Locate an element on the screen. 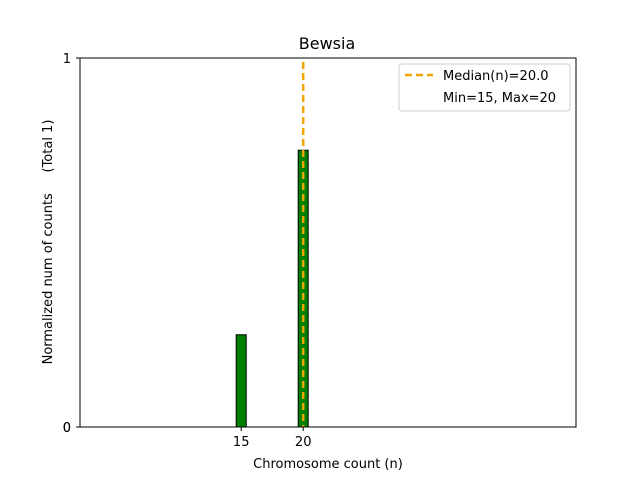 The height and width of the screenshot is (480, 640). y-tick-label-0: 0 is located at coordinates (67, 428).